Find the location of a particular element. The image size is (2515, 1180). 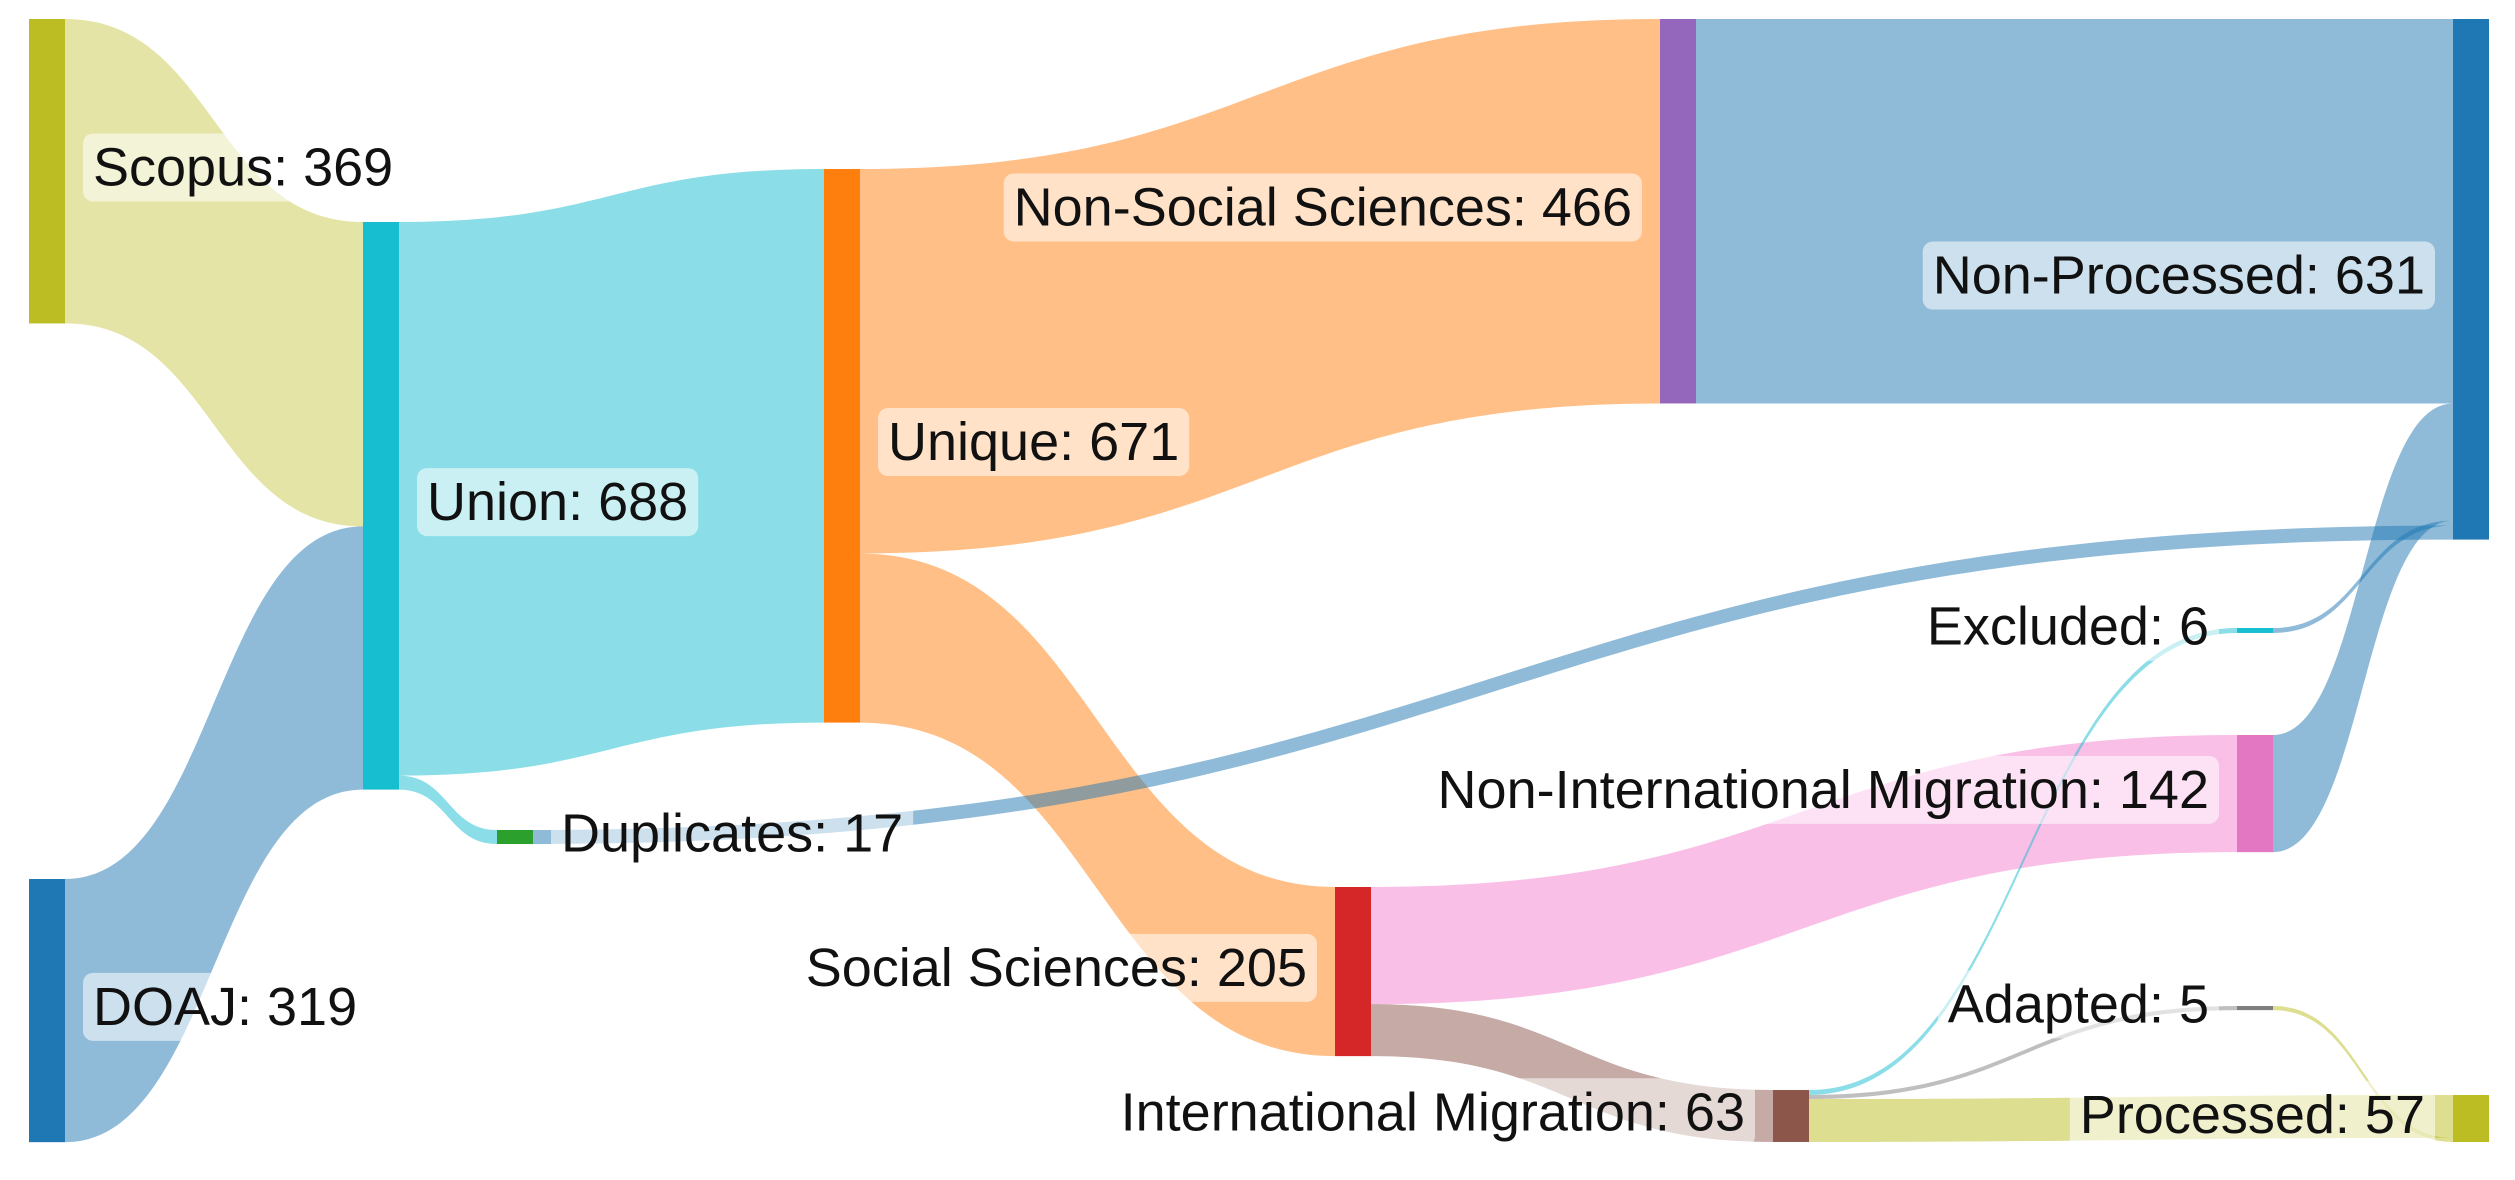

node-label: Union: 688 is located at coordinates (557, 502).